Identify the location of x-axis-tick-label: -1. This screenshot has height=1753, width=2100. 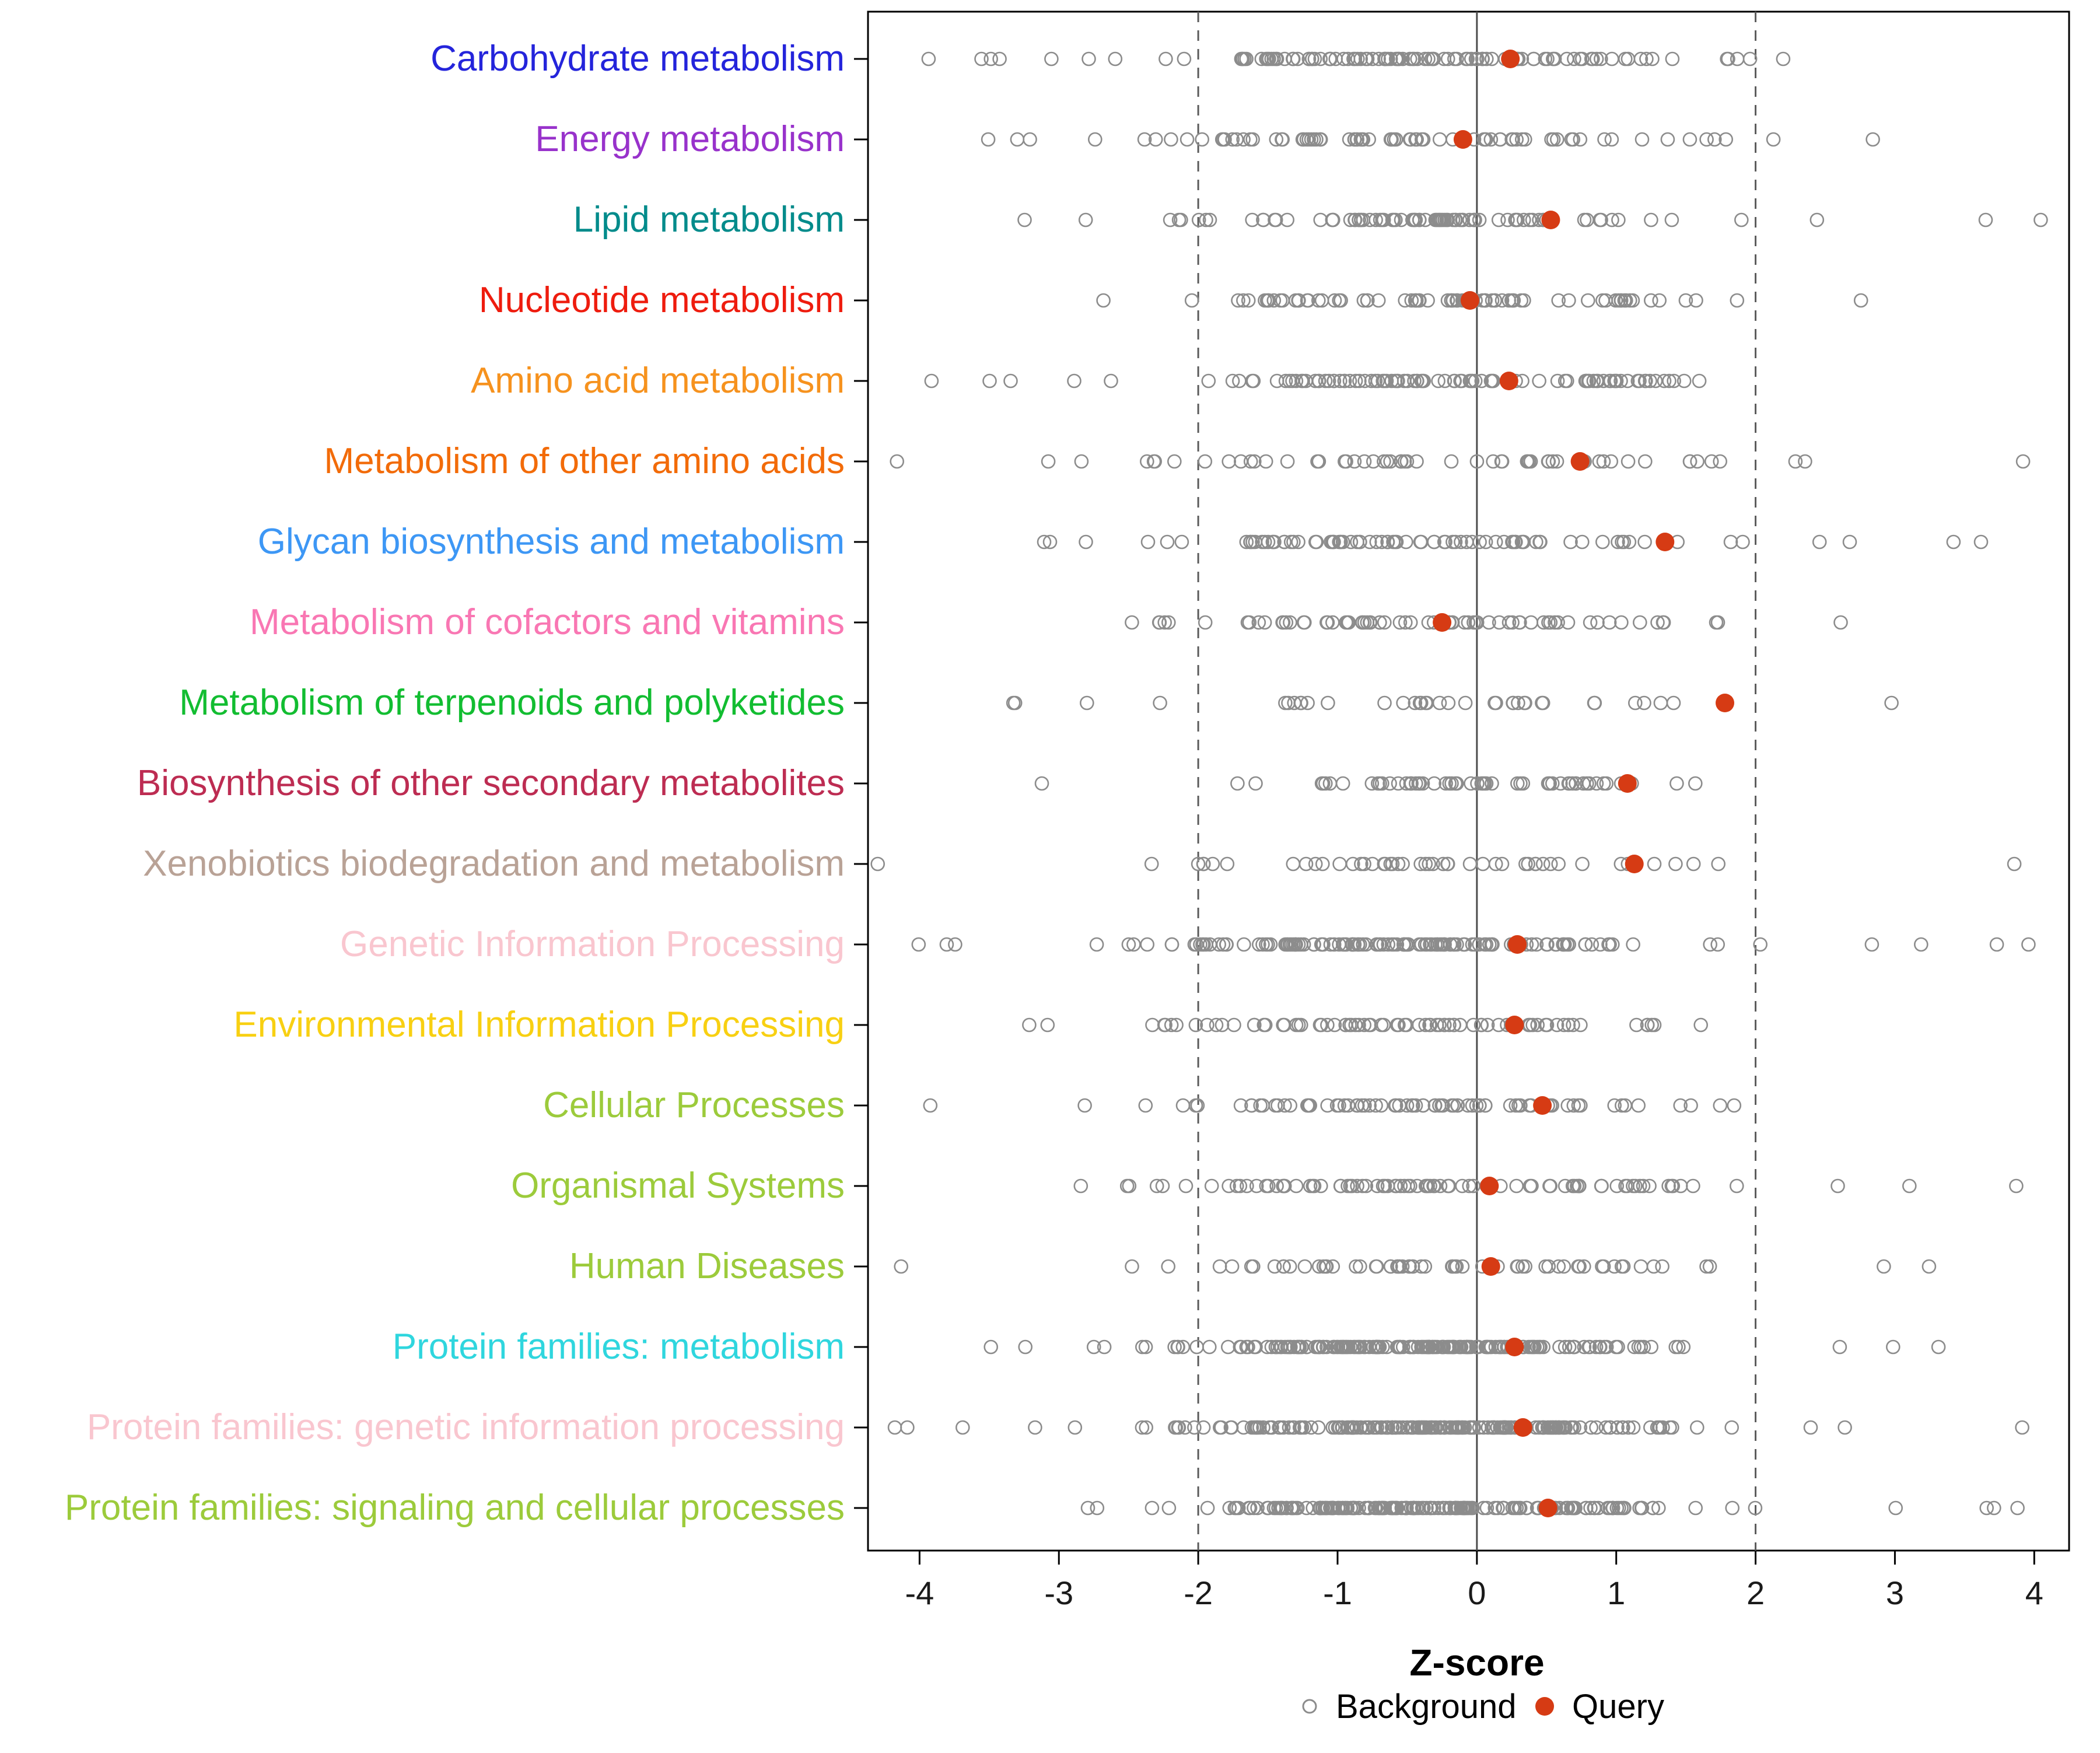
(1337, 1592).